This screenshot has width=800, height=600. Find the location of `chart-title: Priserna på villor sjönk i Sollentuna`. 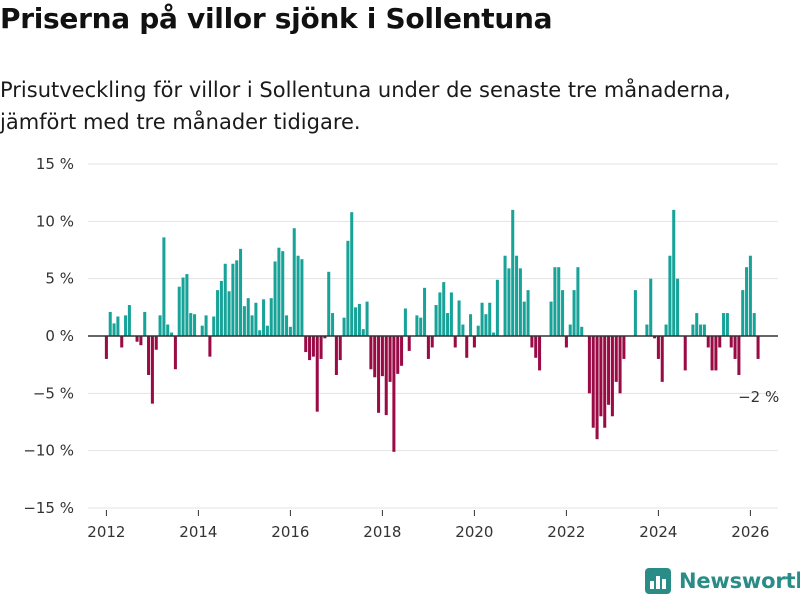

chart-title: Priserna på villor sjönk i Sollentuna is located at coordinates (276, 18).